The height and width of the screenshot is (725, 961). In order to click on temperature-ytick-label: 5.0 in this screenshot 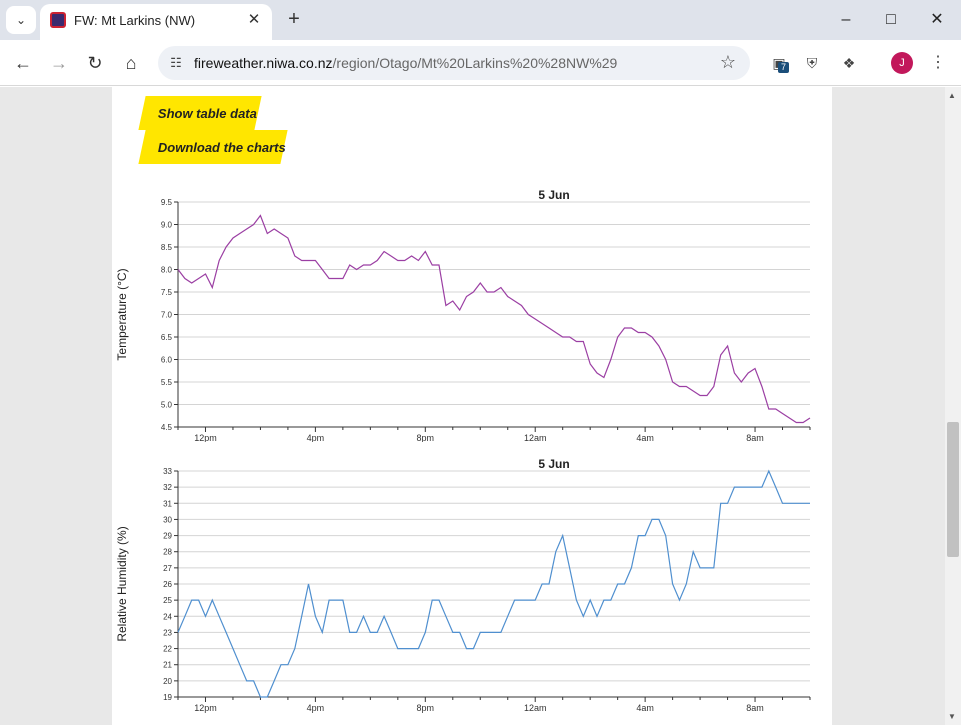, I will do `click(167, 405)`.